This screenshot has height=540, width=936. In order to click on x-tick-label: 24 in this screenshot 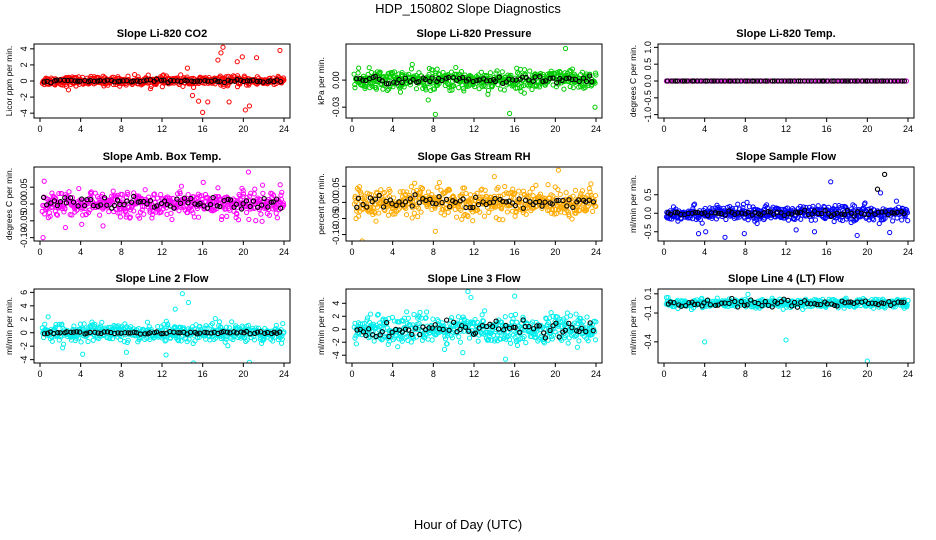, I will do `click(908, 129)`.